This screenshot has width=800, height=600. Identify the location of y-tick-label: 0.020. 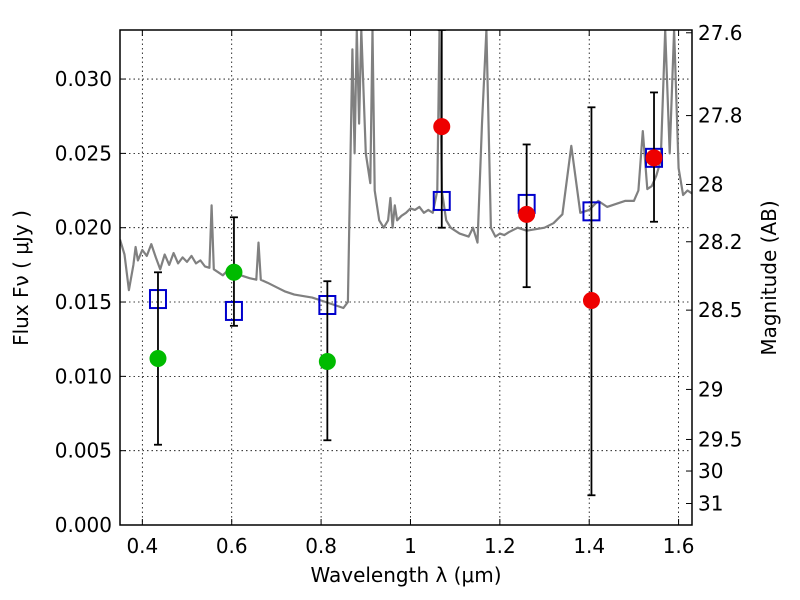
(83, 228).